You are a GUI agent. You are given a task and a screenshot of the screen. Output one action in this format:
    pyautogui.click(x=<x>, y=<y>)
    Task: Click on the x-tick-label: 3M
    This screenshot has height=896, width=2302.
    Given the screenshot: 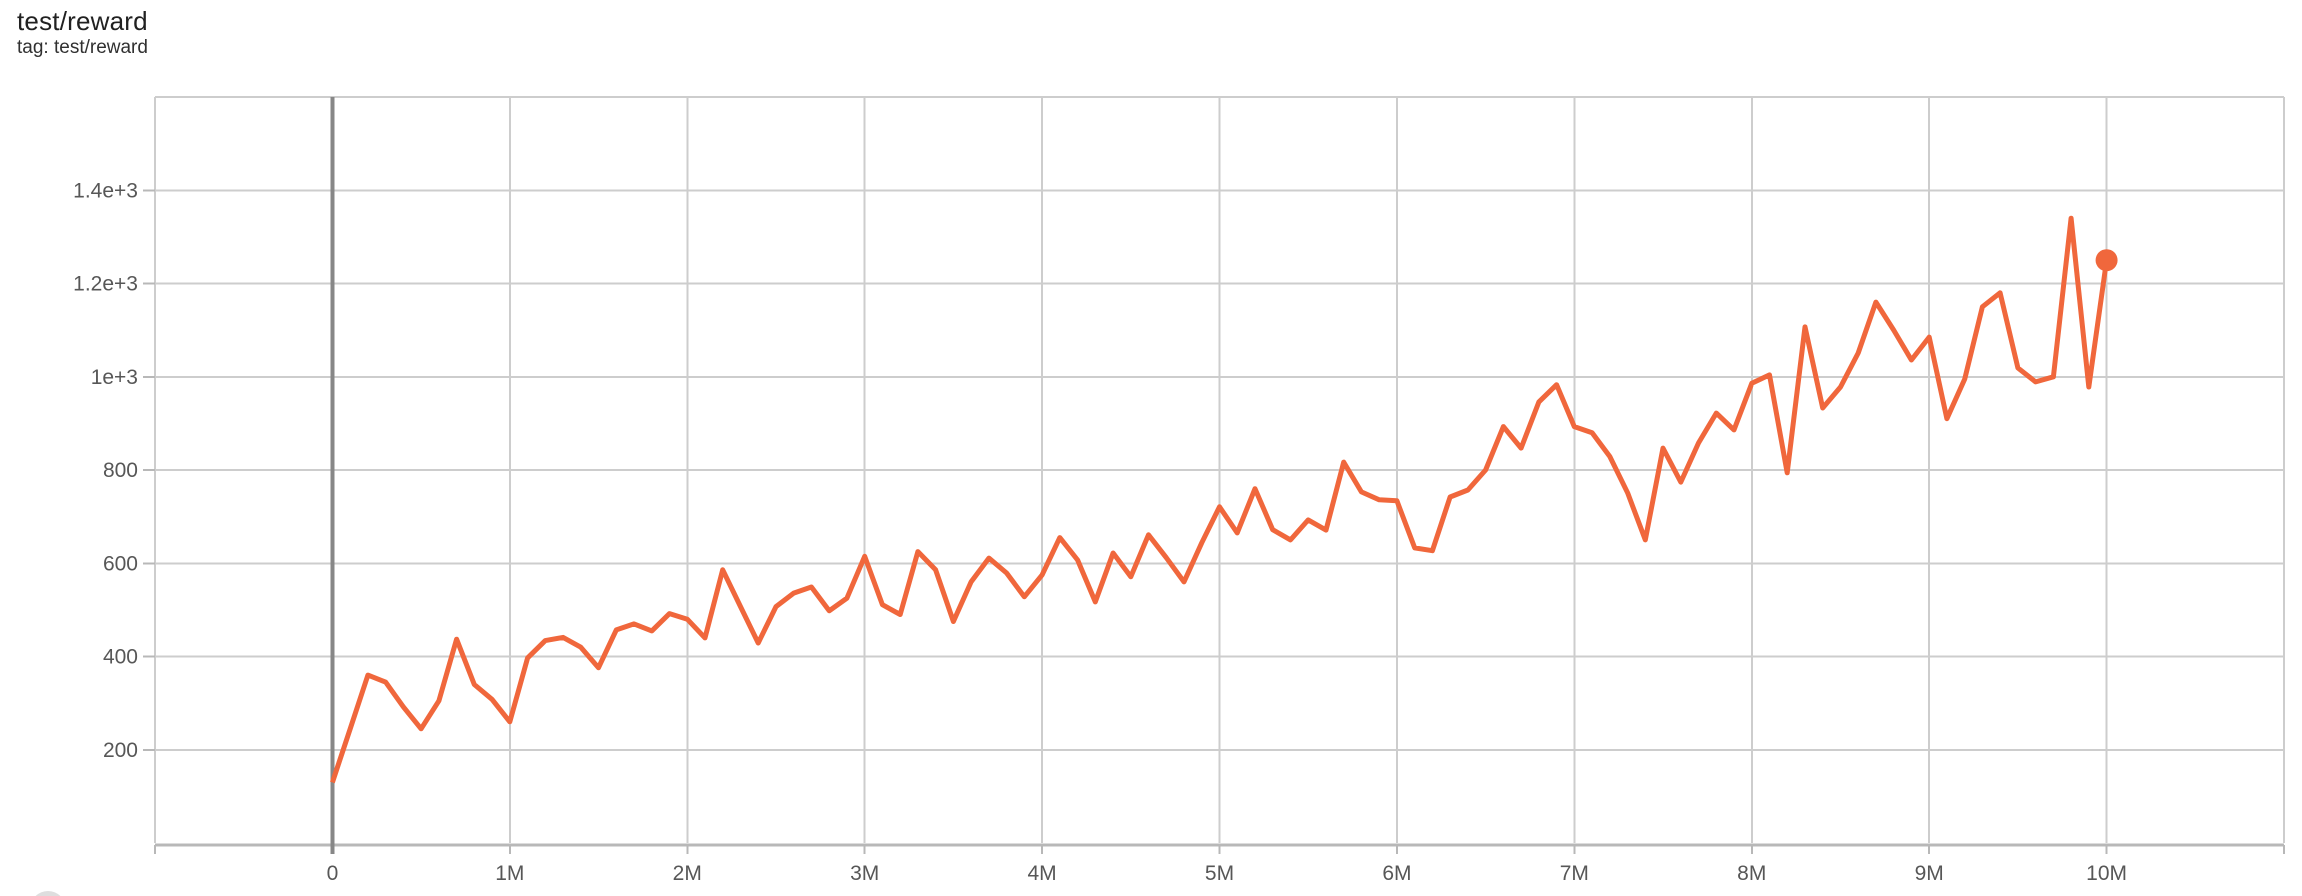 What is the action you would take?
    pyautogui.click(x=864, y=873)
    